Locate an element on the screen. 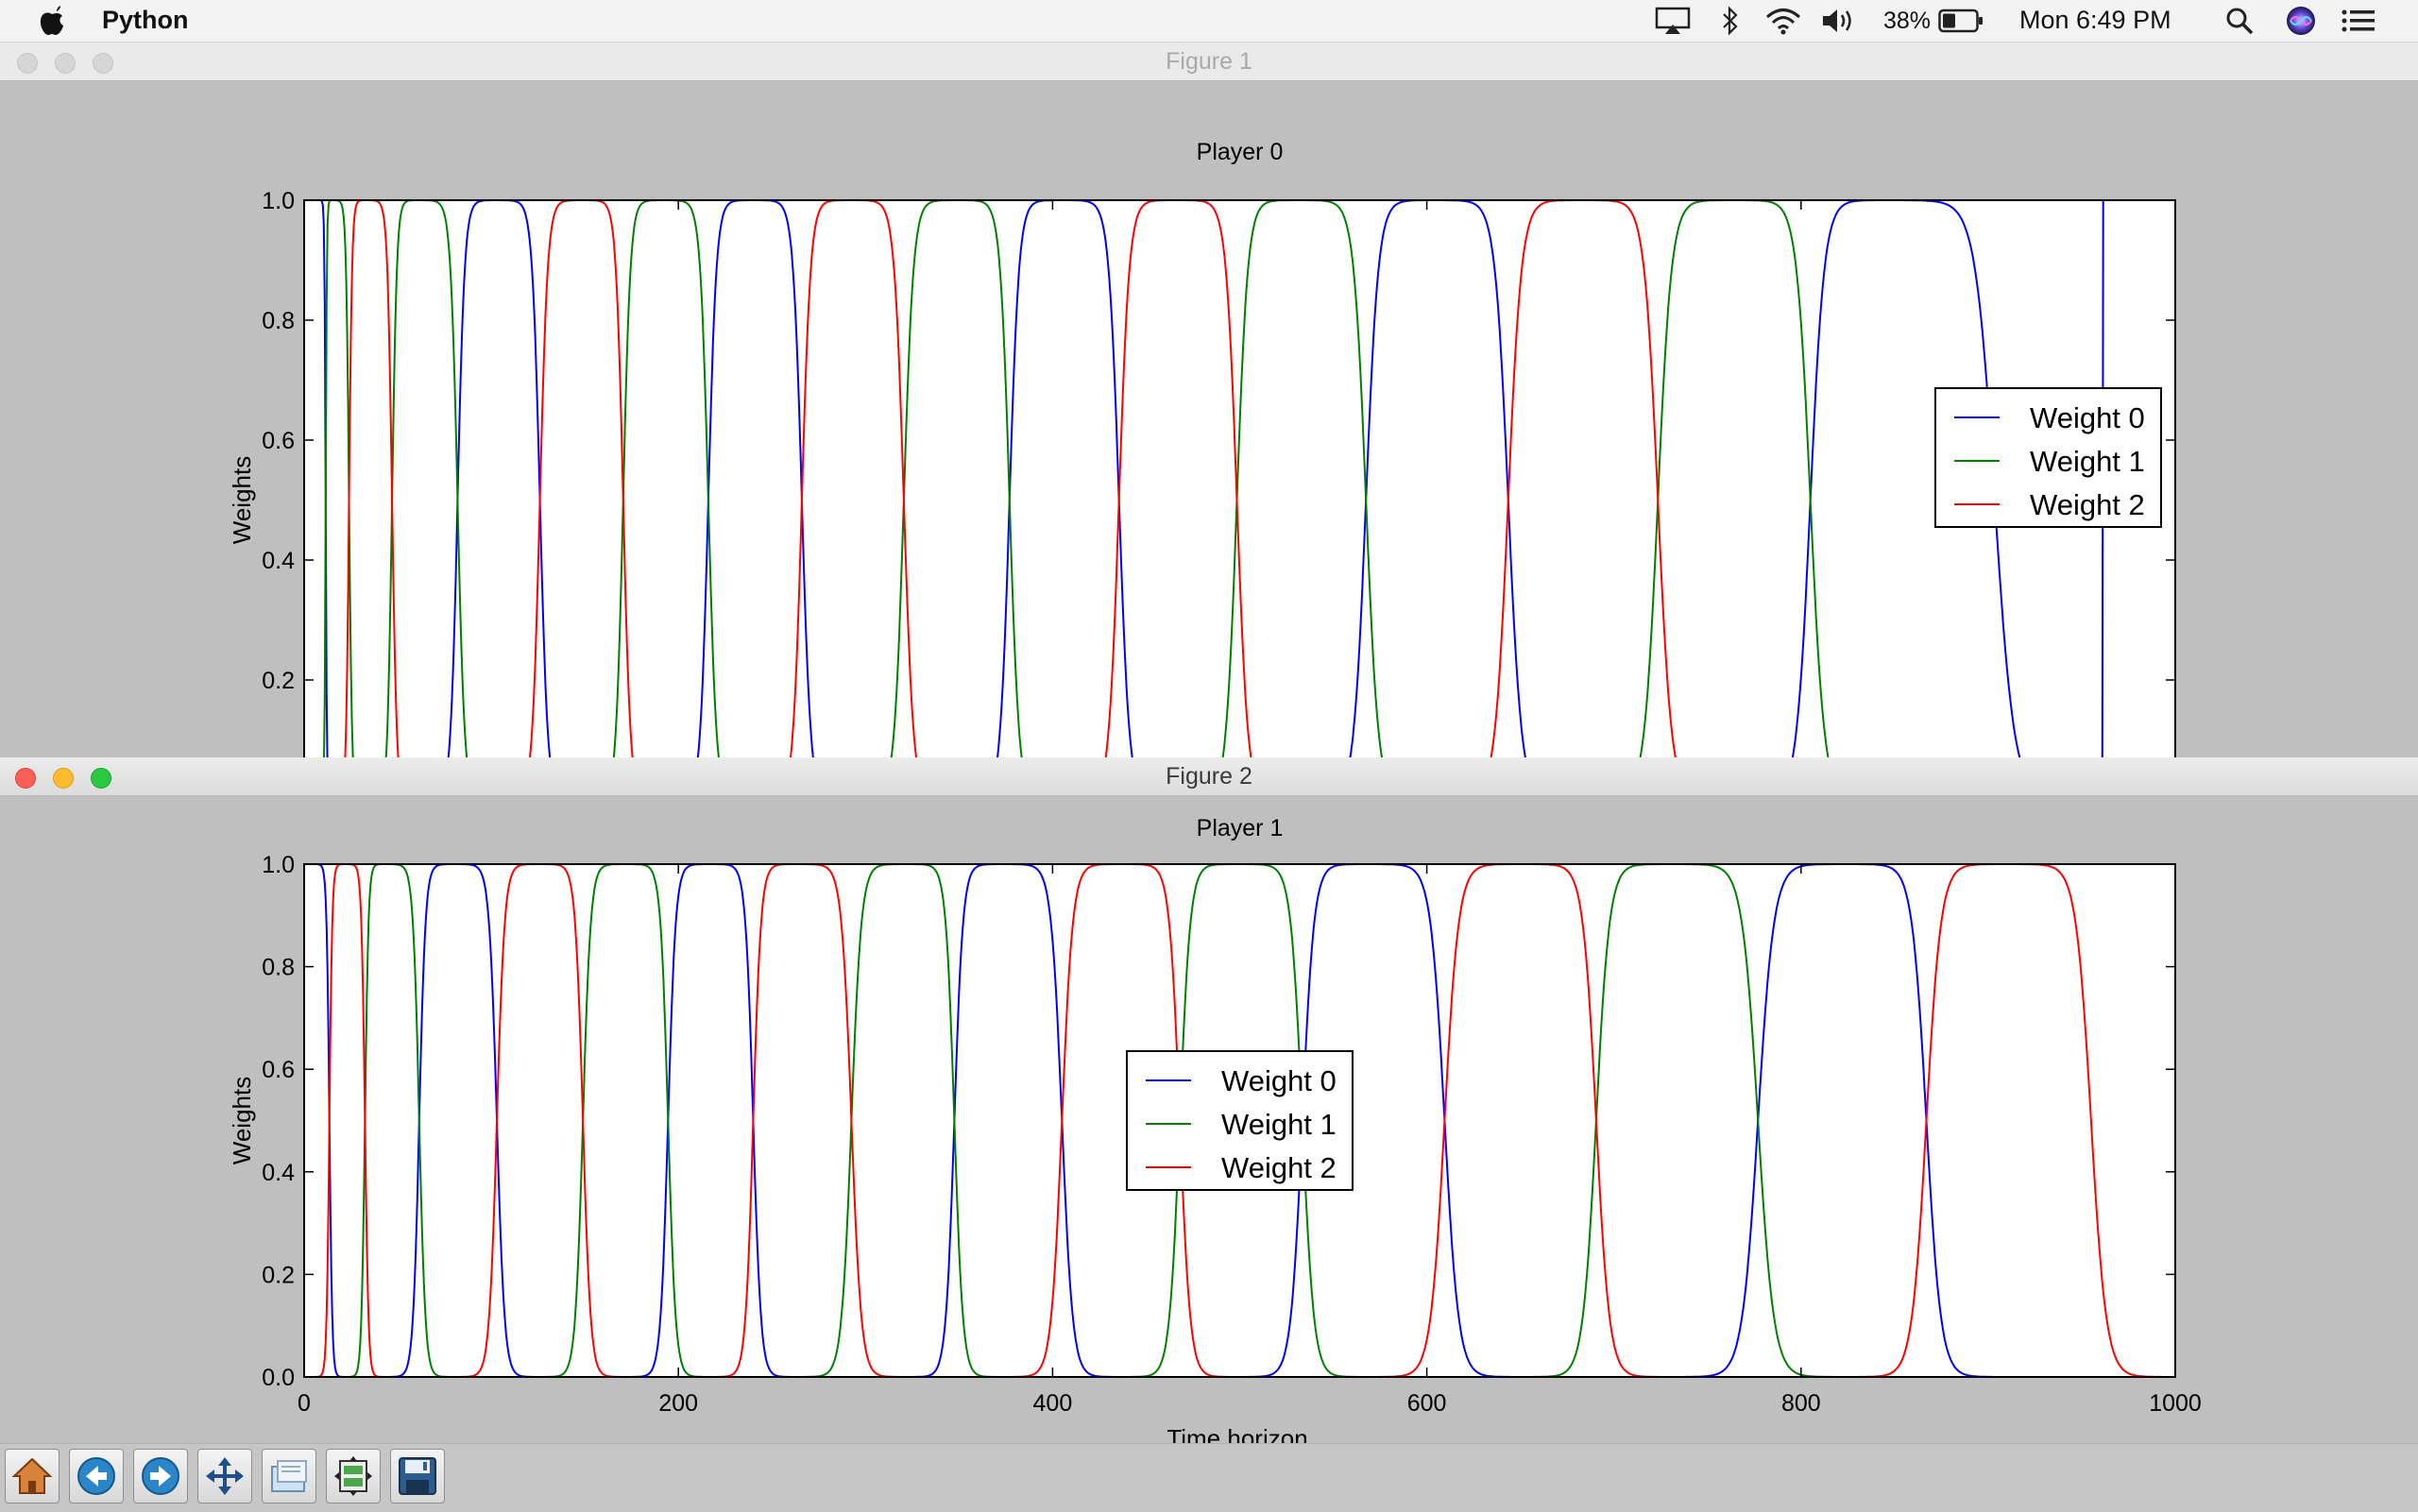  save-button is located at coordinates (417, 1476).